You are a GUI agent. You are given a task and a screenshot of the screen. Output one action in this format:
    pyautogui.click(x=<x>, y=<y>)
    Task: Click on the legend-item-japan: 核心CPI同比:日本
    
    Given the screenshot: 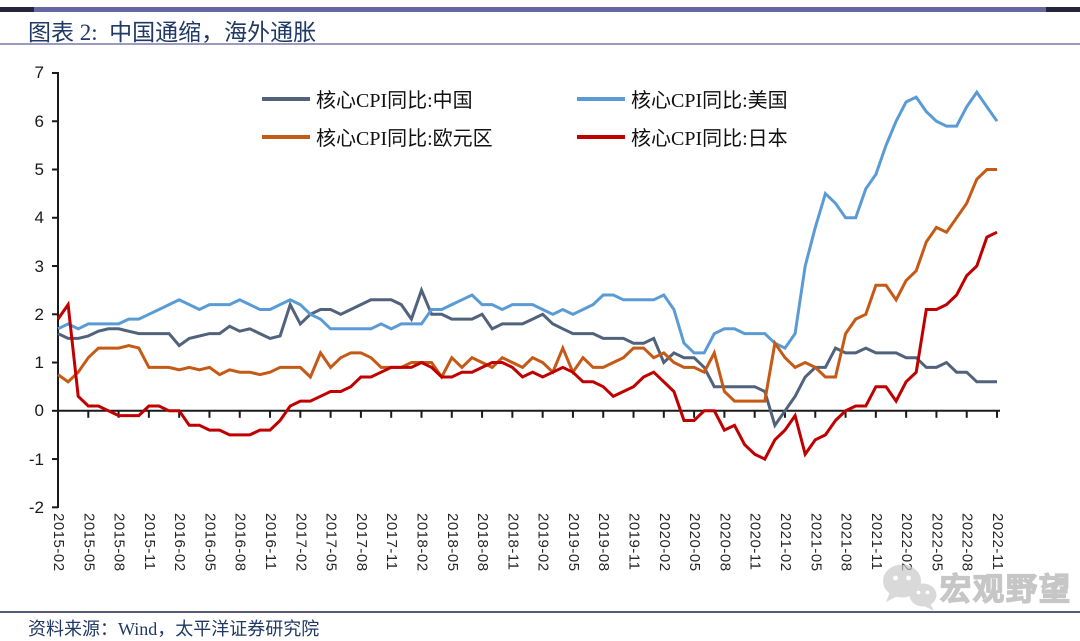 What is the action you would take?
    pyautogui.click(x=682, y=136)
    